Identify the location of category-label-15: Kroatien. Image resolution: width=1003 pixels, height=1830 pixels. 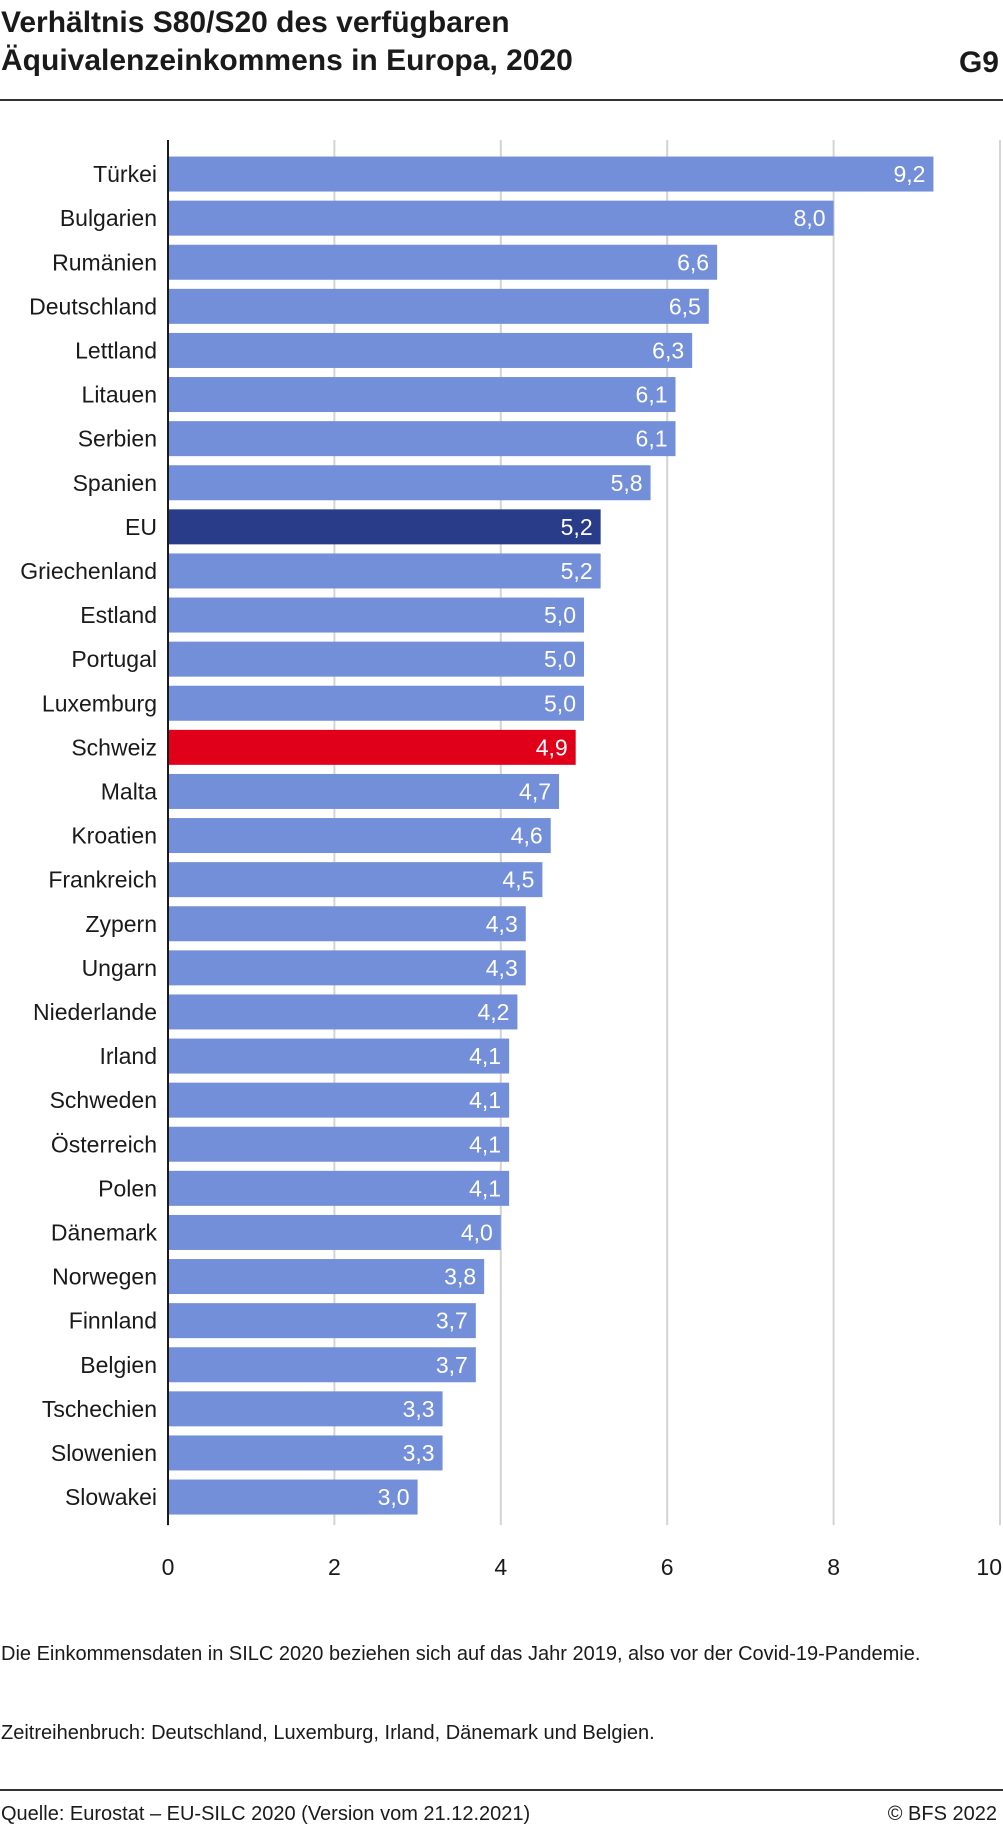
(114, 836).